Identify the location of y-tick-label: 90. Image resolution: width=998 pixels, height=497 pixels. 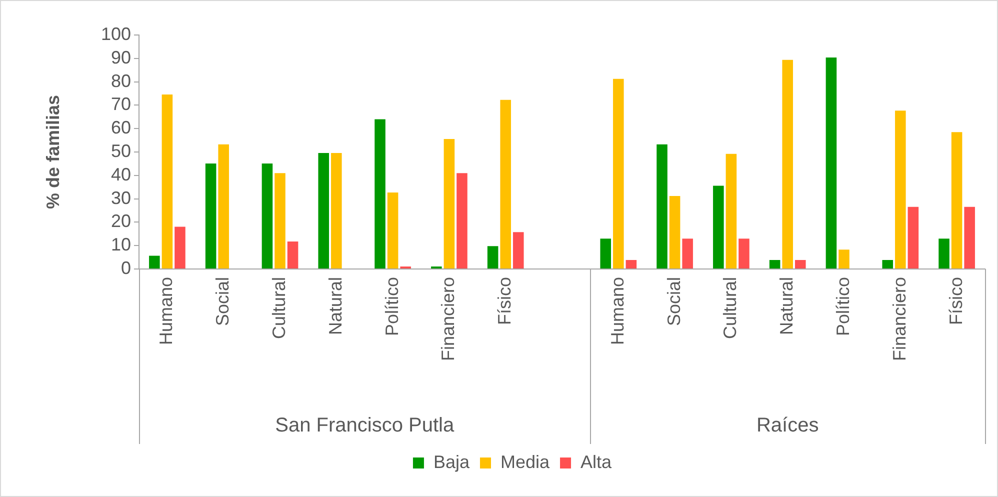
(120, 57).